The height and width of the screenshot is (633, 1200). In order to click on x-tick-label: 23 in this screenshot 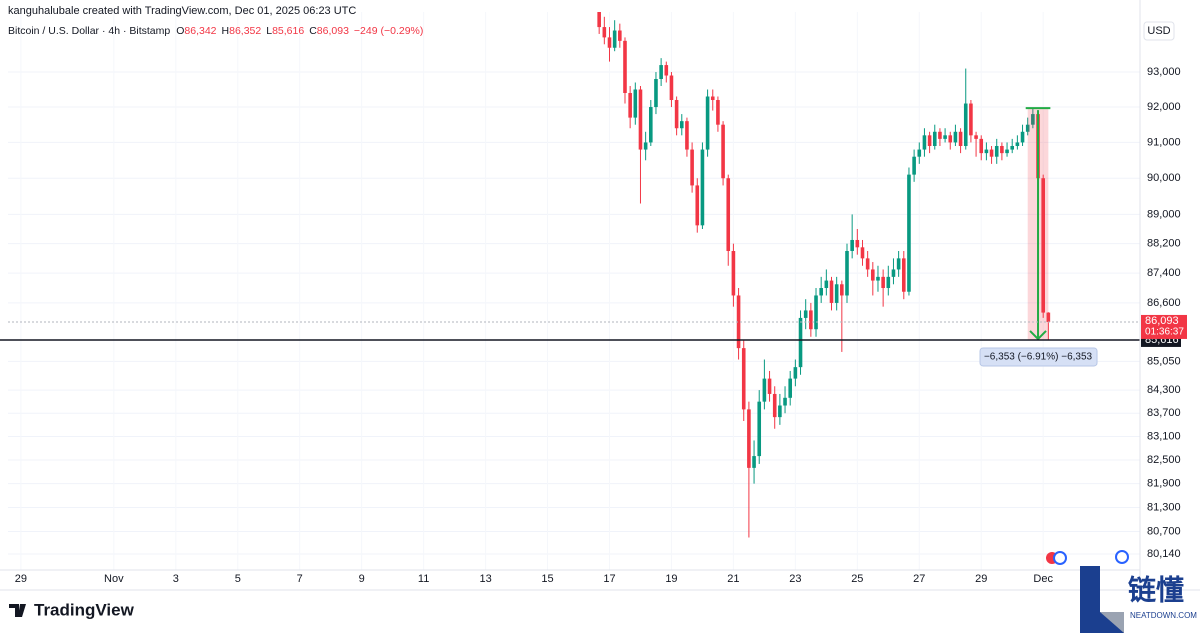, I will do `click(795, 579)`.